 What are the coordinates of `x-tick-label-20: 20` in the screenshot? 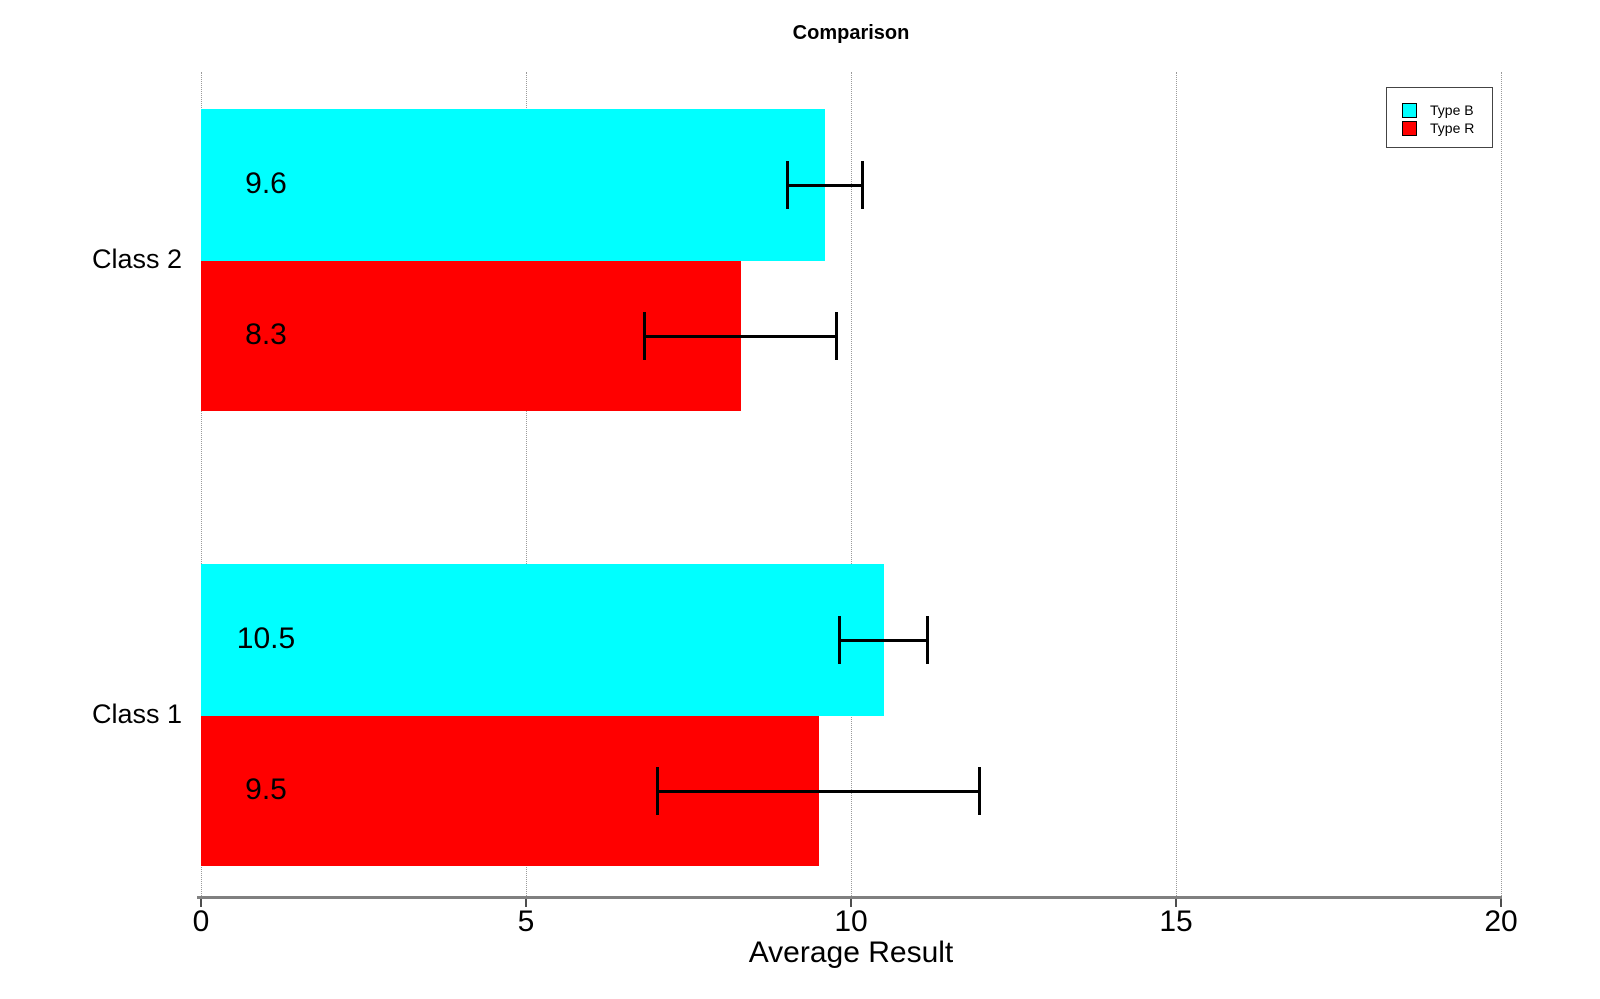 It's located at (1501, 921).